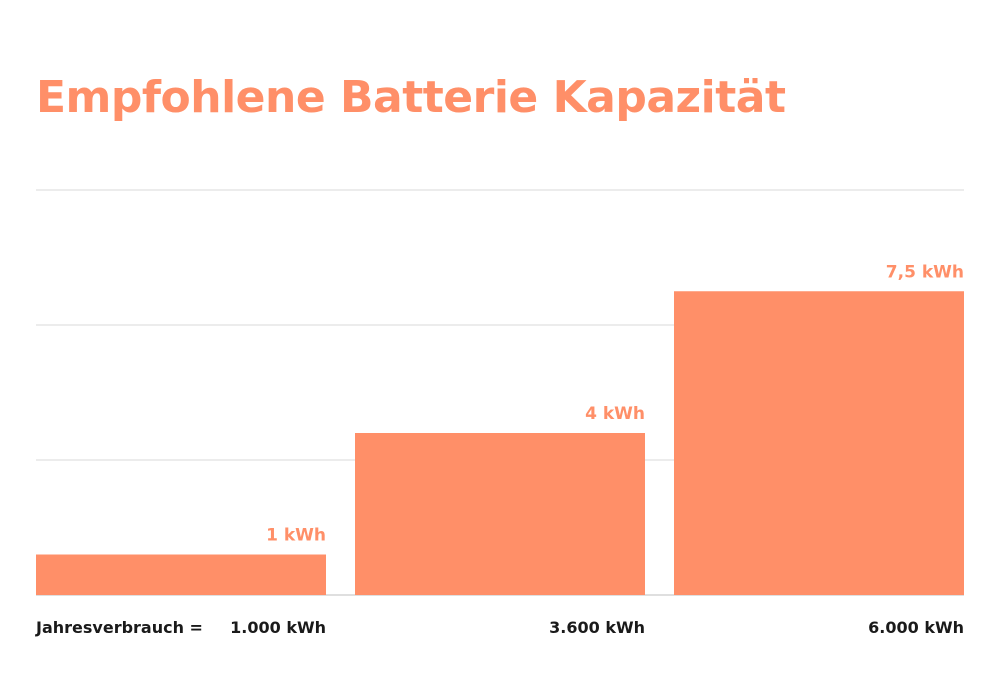 The height and width of the screenshot is (700, 1000). Describe the element at coordinates (411, 97) in the screenshot. I see `chart-title: Empfohlene Batterie Kapazität` at that location.